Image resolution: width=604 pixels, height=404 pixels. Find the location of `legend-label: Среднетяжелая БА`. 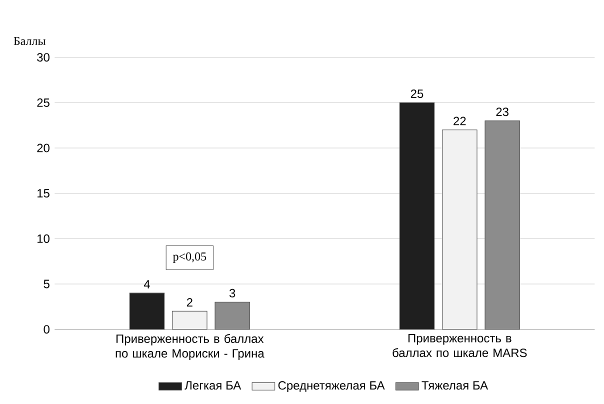

legend-label: Среднетяжелая БА is located at coordinates (331, 386).